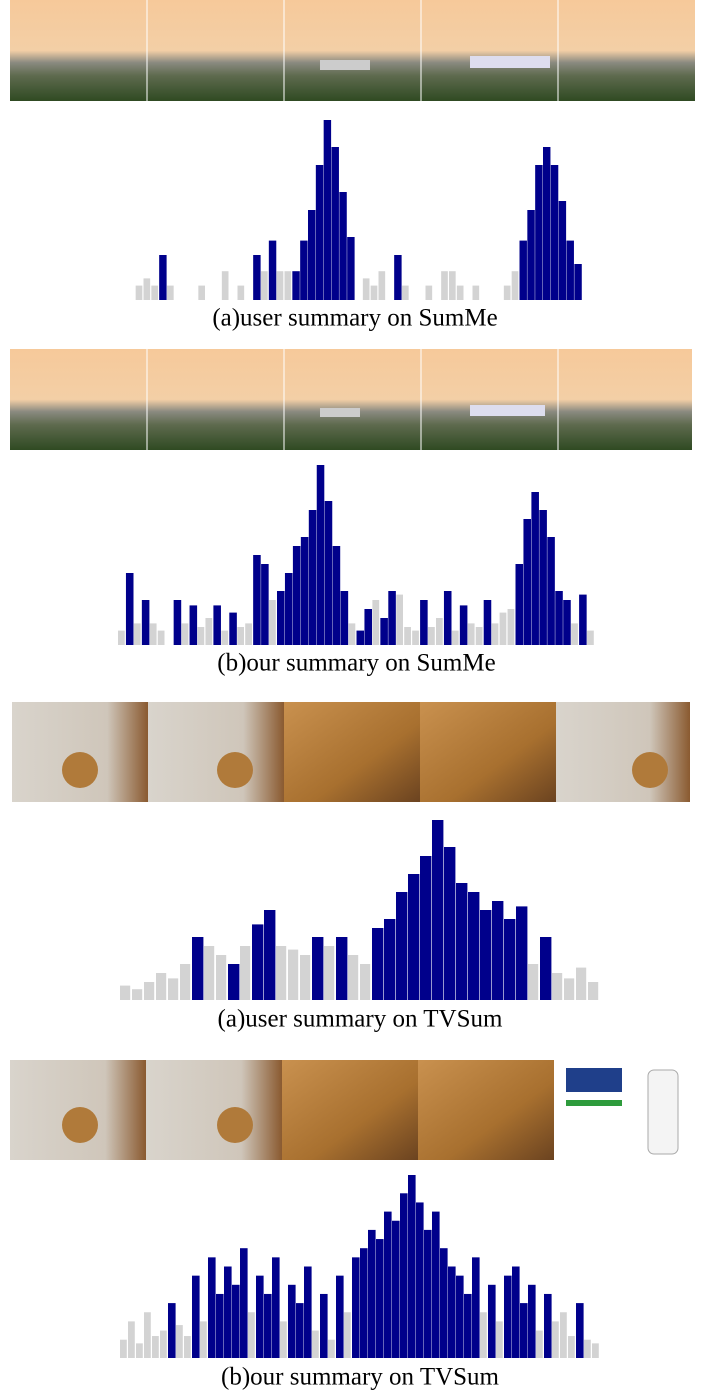 The image size is (715, 1395). What do you see at coordinates (356, 663) in the screenshot?
I see `caption: (b)our summary on SumMe` at bounding box center [356, 663].